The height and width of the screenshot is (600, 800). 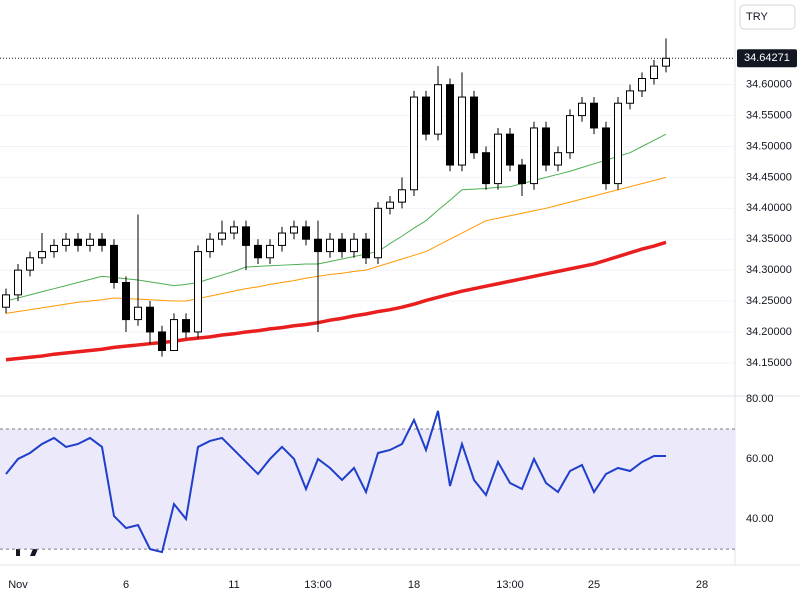 What do you see at coordinates (769, 116) in the screenshot?
I see `y-tick-label: 34.55000` at bounding box center [769, 116].